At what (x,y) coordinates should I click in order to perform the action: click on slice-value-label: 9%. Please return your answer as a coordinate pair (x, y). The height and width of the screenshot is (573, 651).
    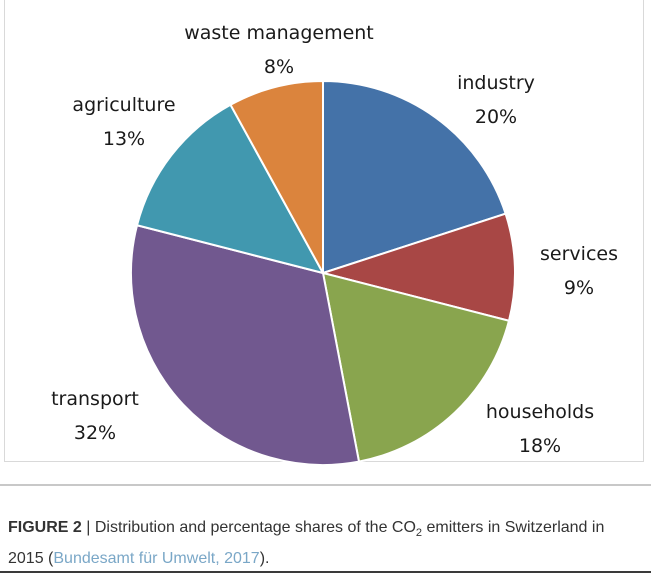
    Looking at the image, I should click on (579, 288).